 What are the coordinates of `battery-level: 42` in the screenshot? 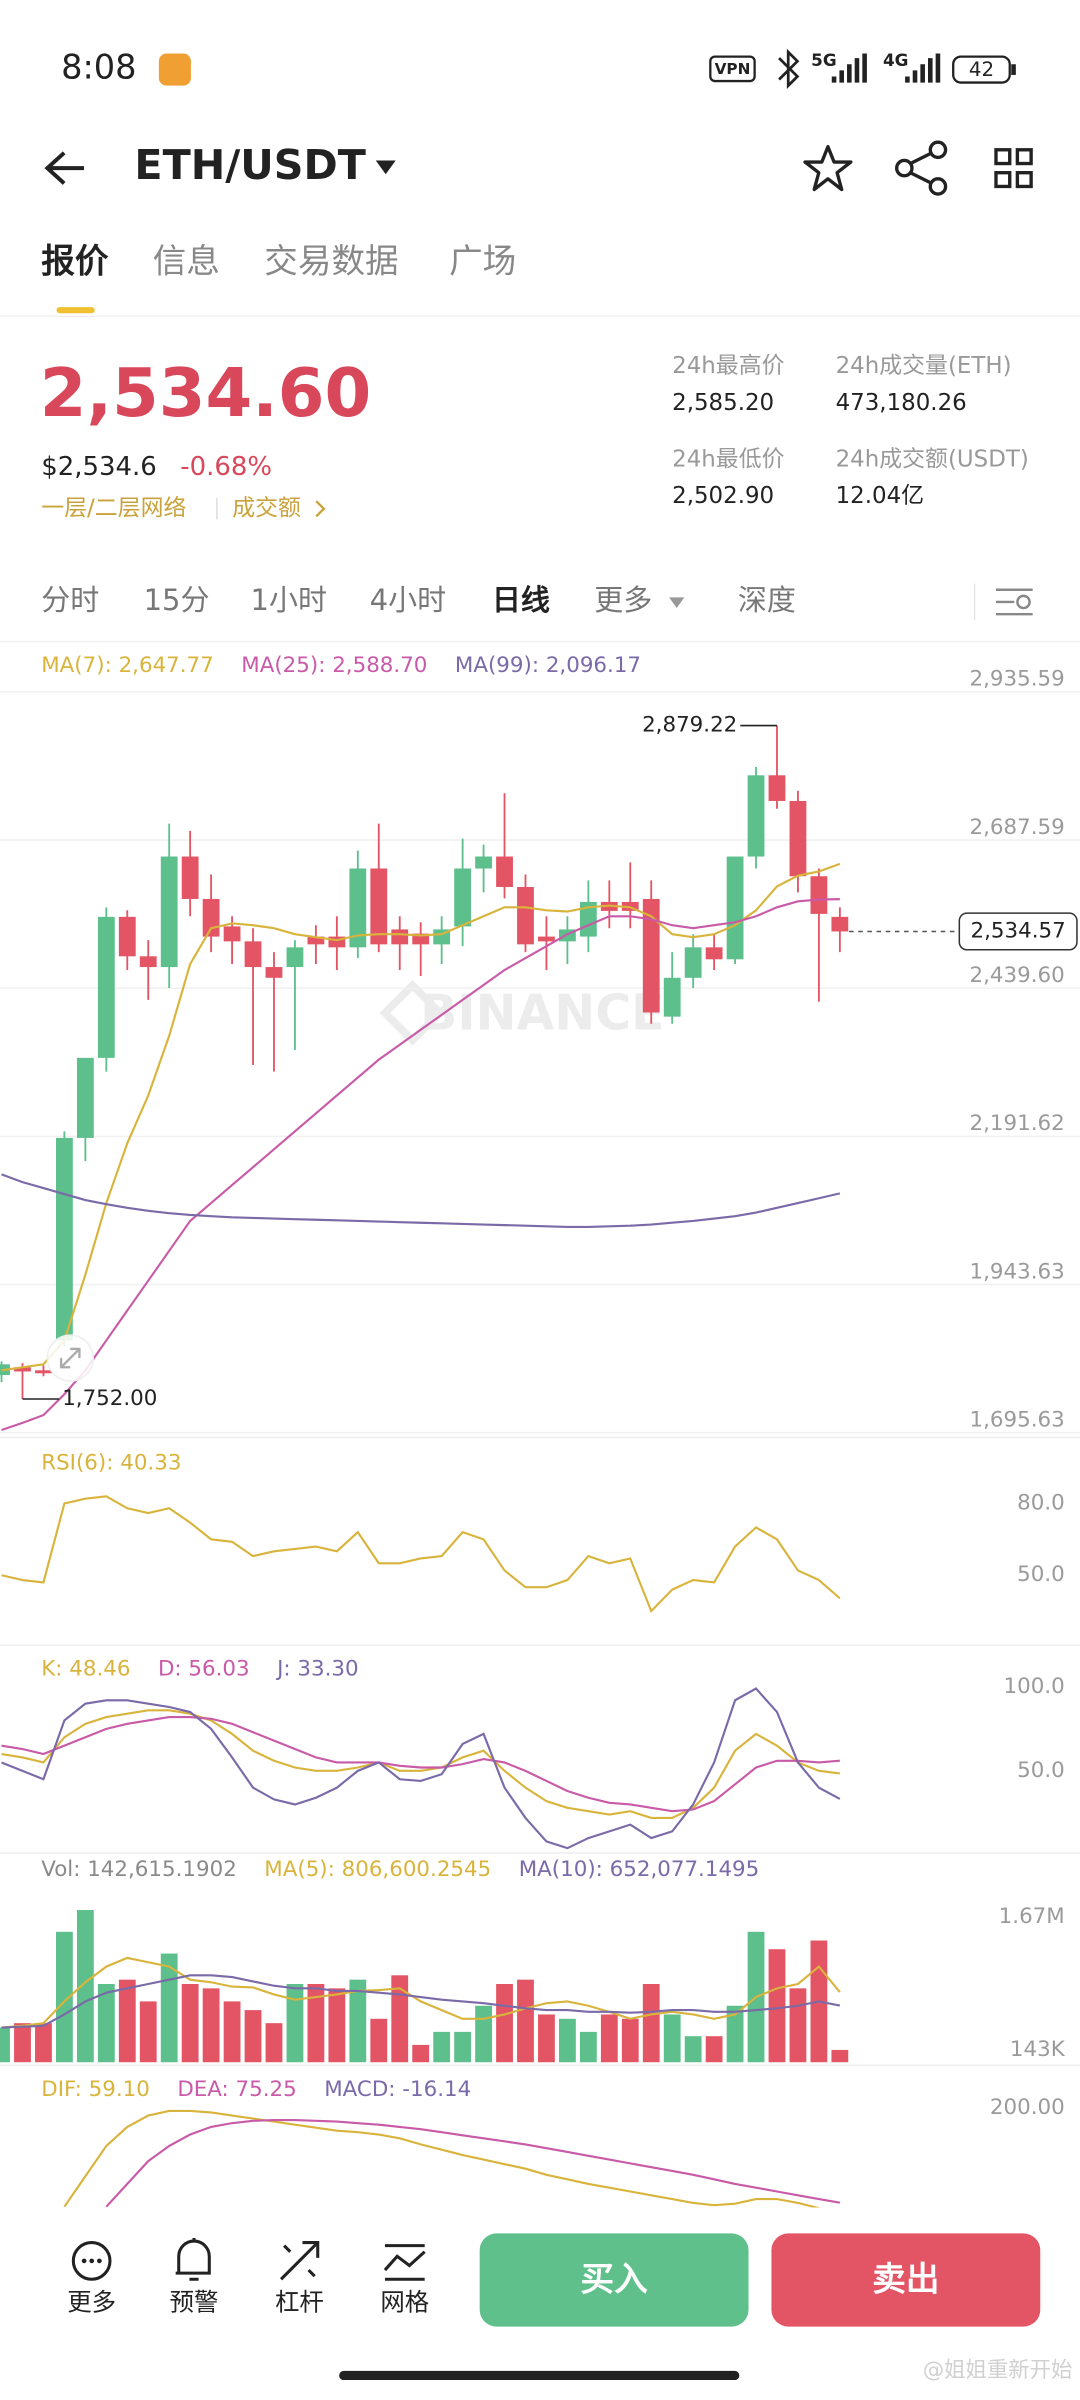 It's located at (981, 69).